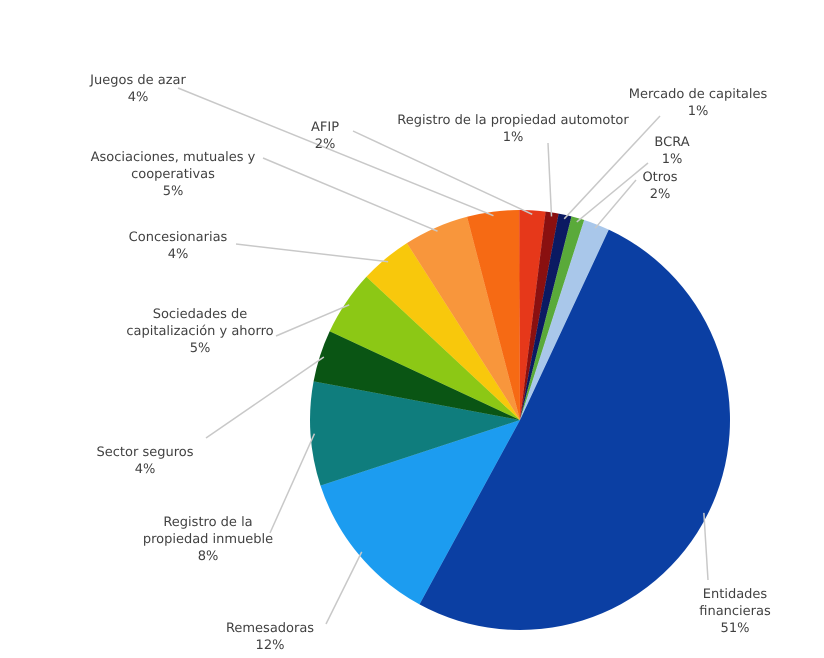  Describe the element at coordinates (735, 628) in the screenshot. I see `data-label: 51%` at that location.